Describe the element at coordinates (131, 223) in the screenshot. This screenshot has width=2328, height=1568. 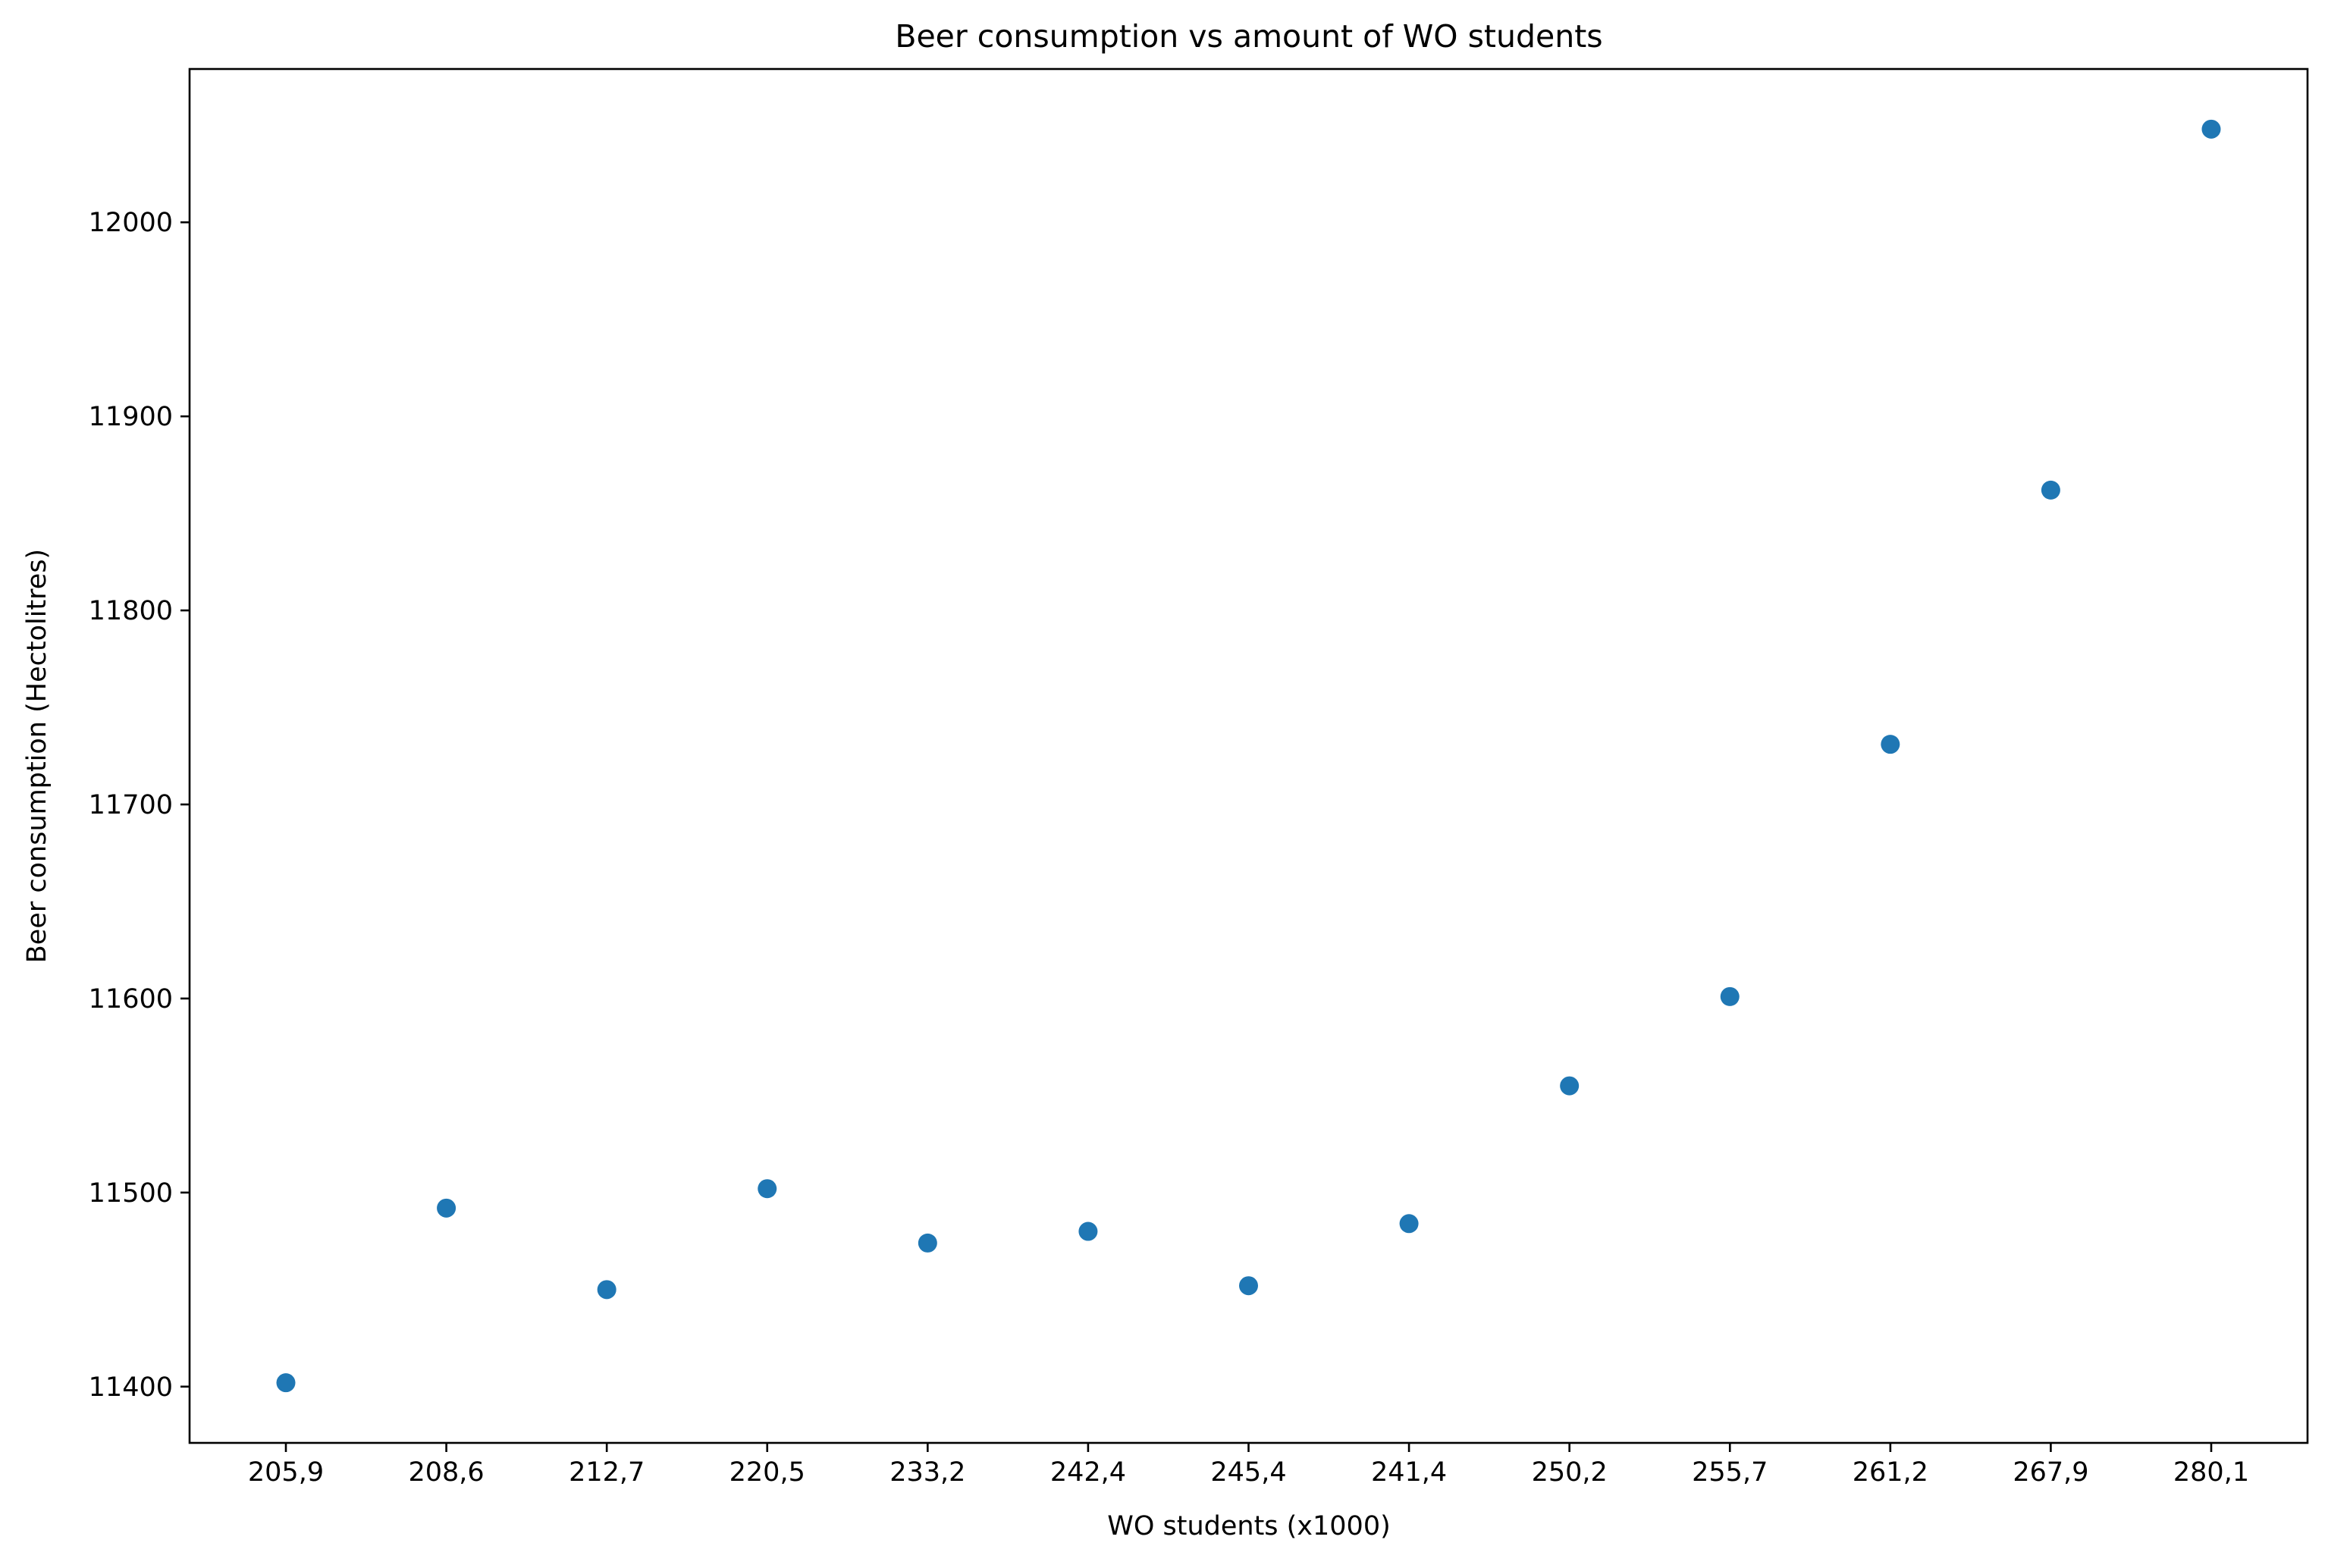
I see `y-tick-label: 12000` at that location.